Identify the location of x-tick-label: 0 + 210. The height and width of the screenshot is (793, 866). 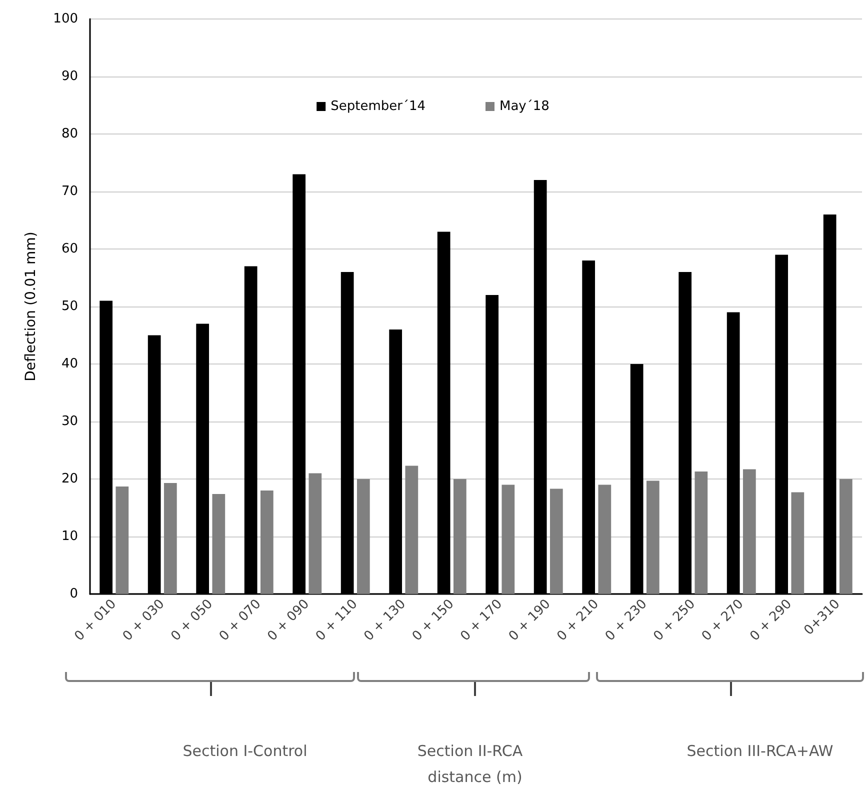
(578, 620).